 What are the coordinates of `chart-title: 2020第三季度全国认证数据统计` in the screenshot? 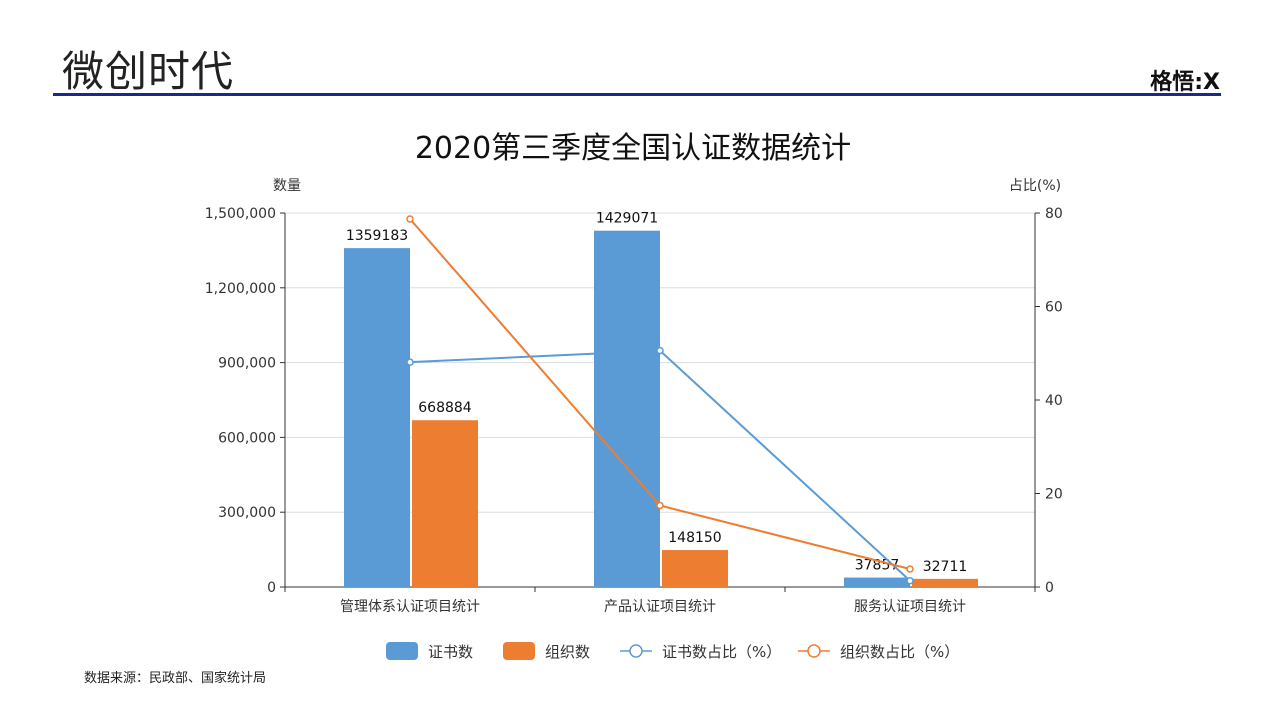 It's located at (633, 148).